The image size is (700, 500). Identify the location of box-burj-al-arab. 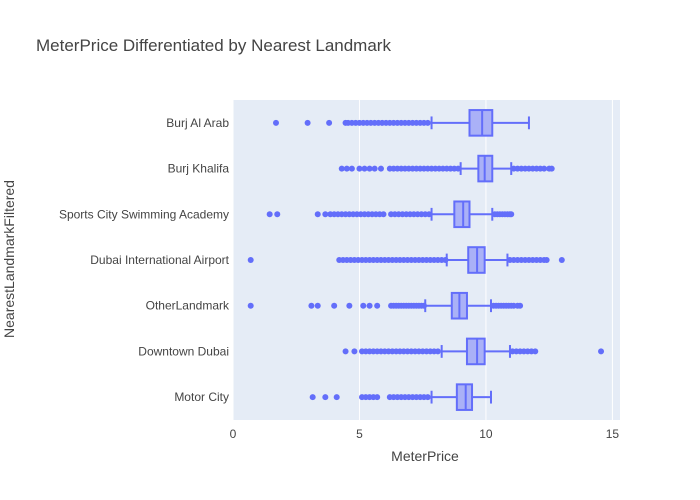
(401, 123).